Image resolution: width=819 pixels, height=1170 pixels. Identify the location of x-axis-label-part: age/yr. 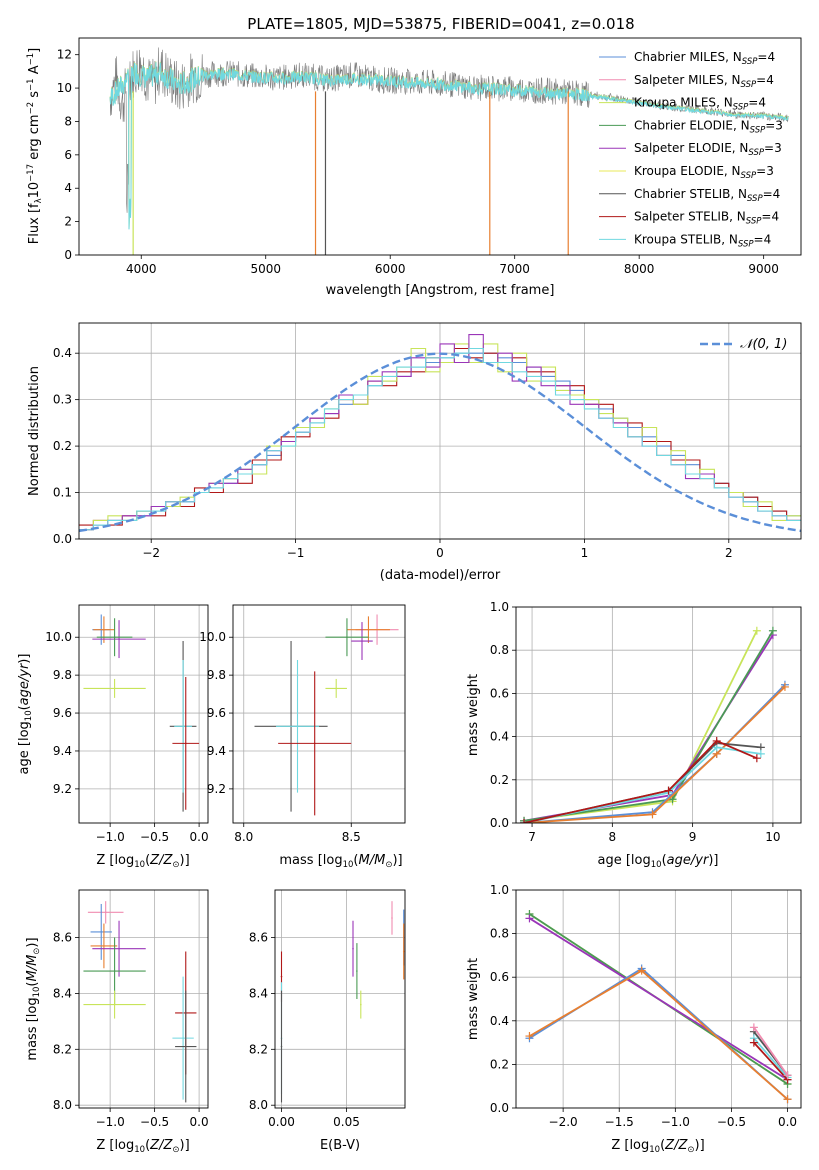
(688, 860).